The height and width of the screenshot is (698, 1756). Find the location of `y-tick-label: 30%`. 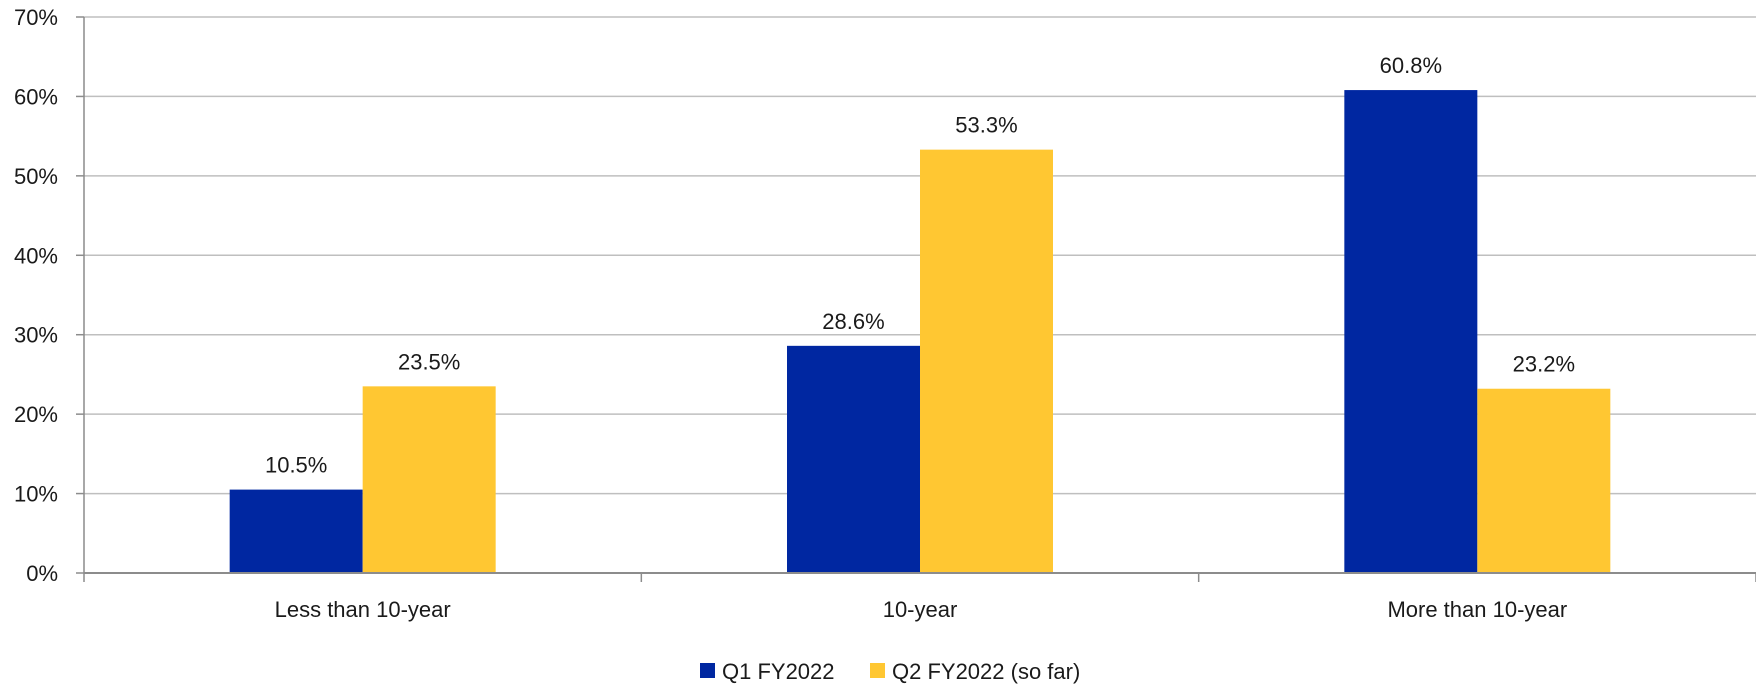

y-tick-label: 30% is located at coordinates (36, 335).